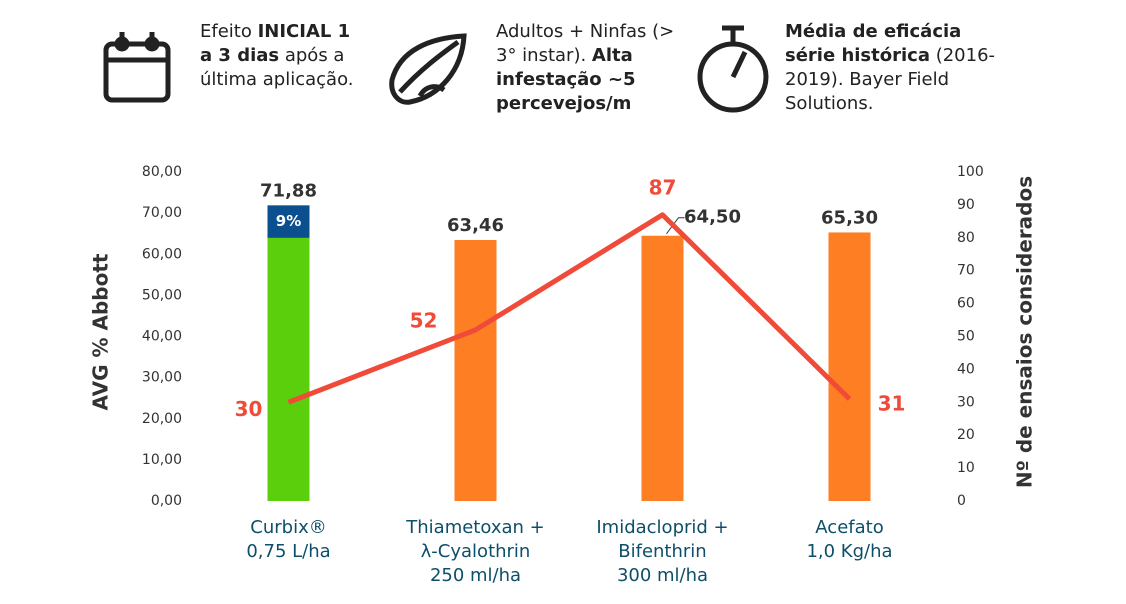 The image size is (1126, 604). What do you see at coordinates (675, 226) in the screenshot?
I see `leader-line` at bounding box center [675, 226].